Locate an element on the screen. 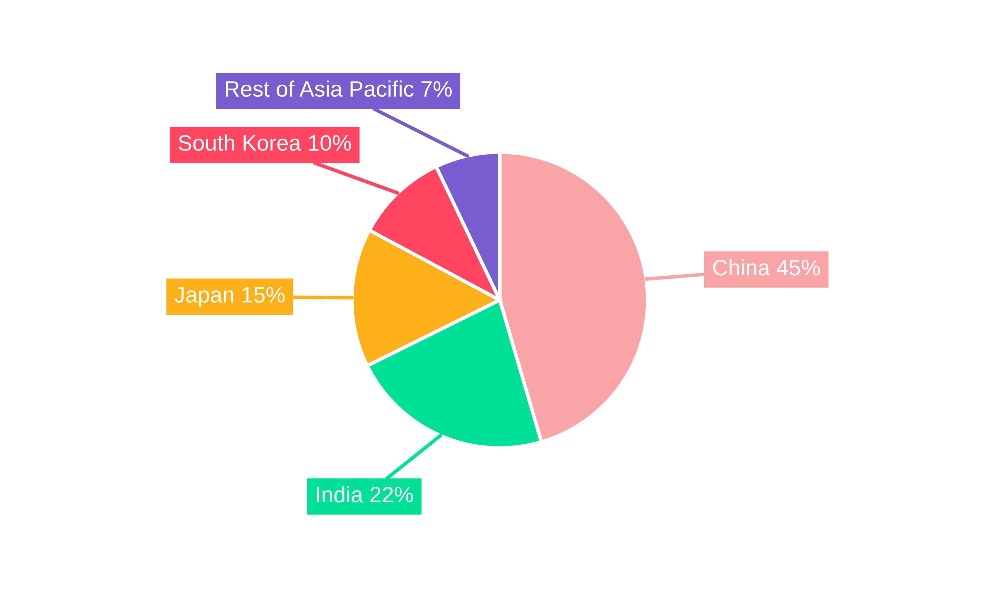  slice-label: China 45% is located at coordinates (766, 267).